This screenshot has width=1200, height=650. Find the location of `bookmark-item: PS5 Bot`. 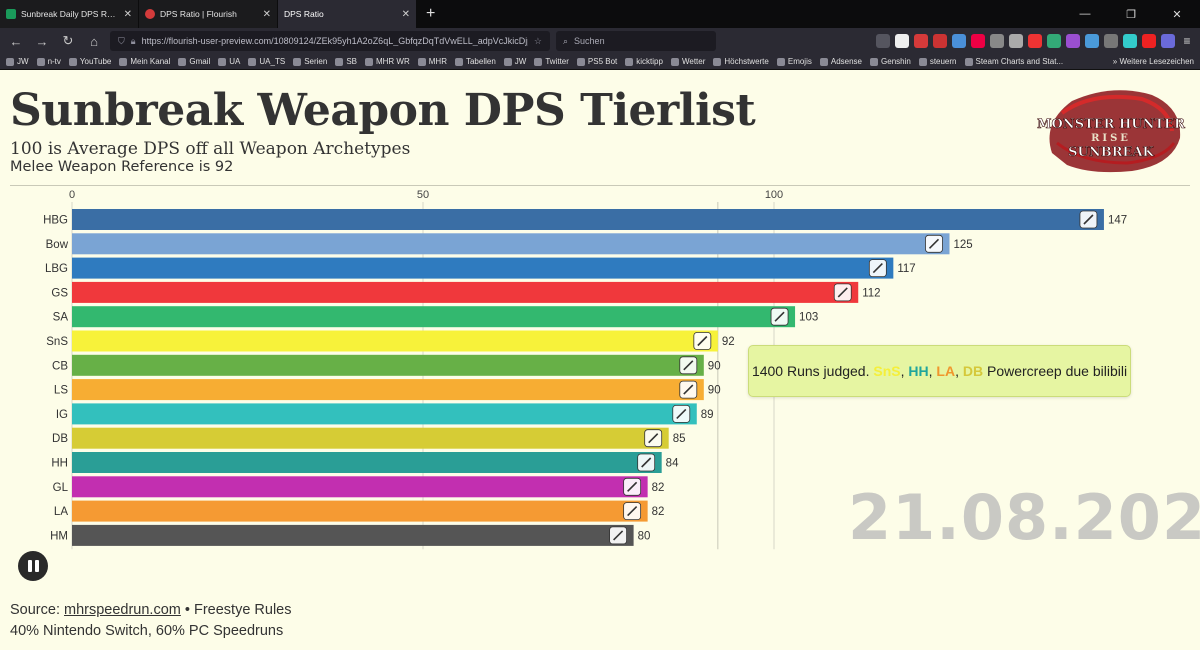

bookmark-item: PS5 Bot is located at coordinates (596, 61).